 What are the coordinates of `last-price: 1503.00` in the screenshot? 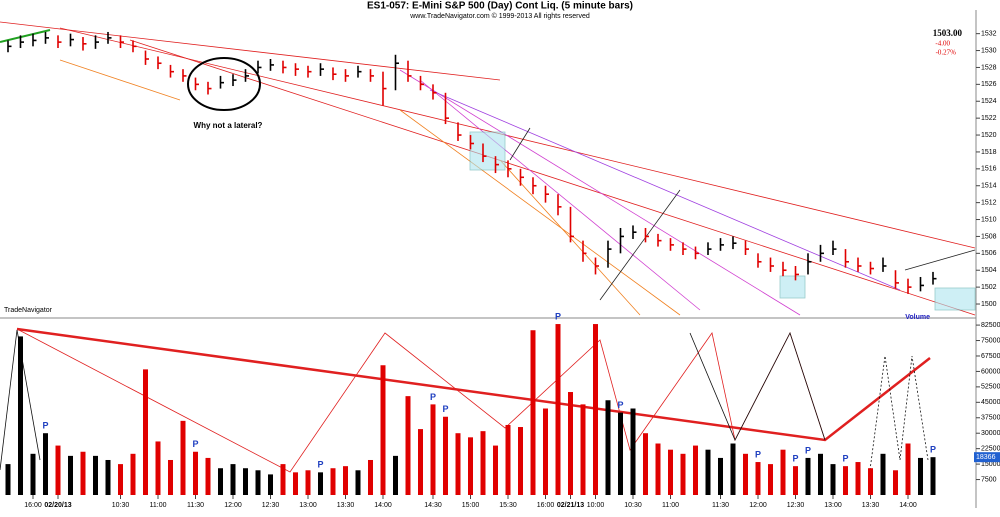 It's located at (948, 33).